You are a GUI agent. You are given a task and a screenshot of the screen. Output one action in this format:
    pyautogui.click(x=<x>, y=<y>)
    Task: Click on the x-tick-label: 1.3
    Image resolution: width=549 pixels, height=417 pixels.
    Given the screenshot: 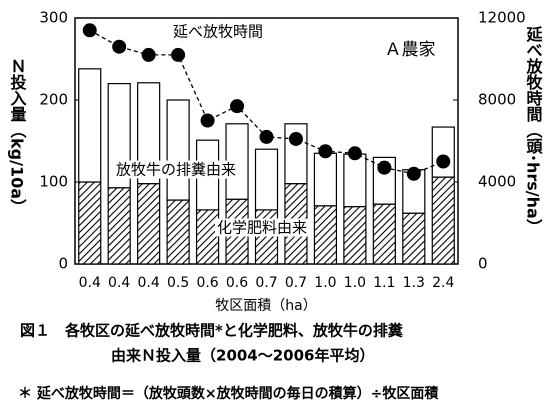 What is the action you would take?
    pyautogui.click(x=414, y=283)
    